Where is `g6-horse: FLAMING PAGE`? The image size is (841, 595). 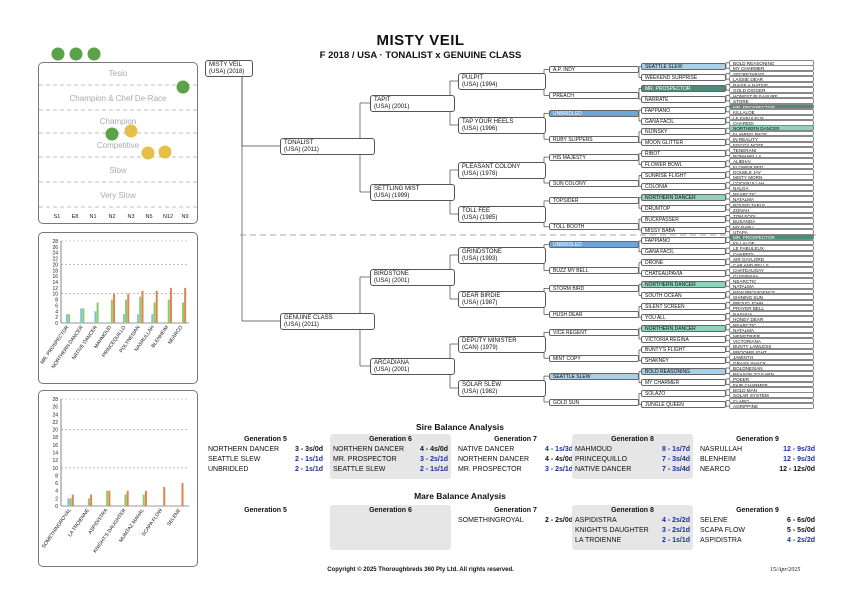 g6-horse: FLAMING PAGE is located at coordinates (771, 133).